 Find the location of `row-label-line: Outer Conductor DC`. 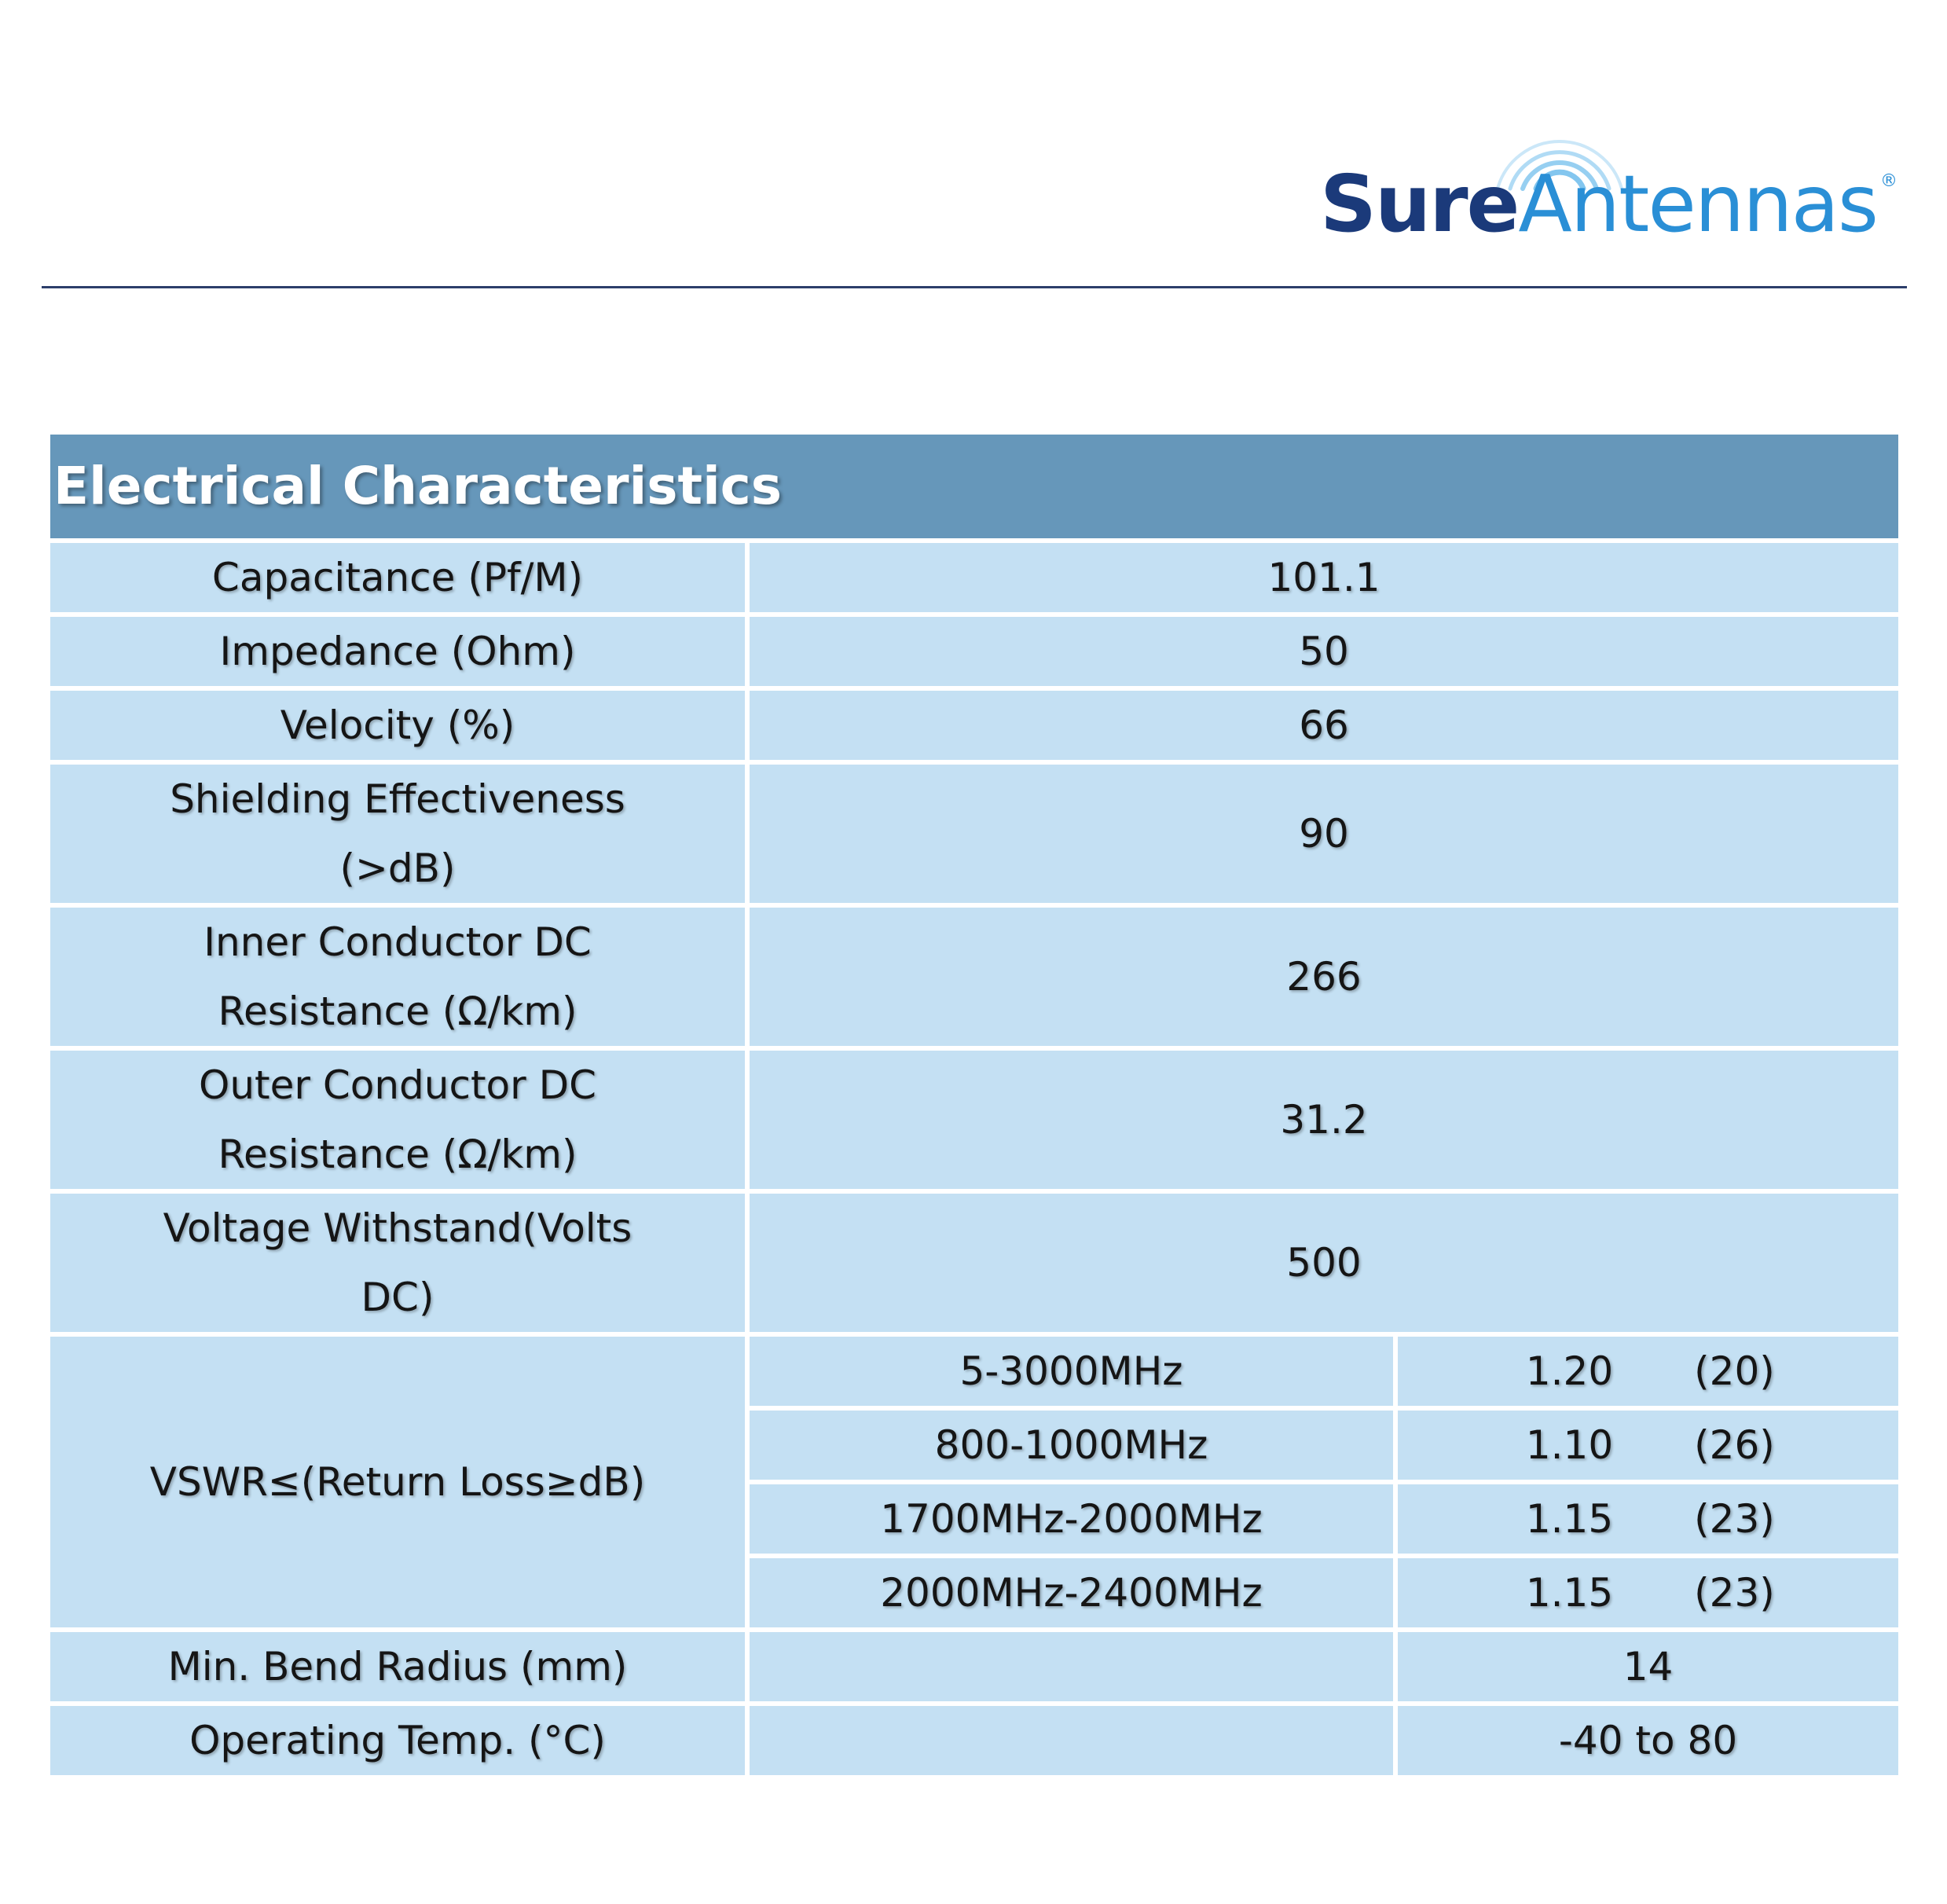

row-label-line: Outer Conductor DC is located at coordinates (397, 1085).